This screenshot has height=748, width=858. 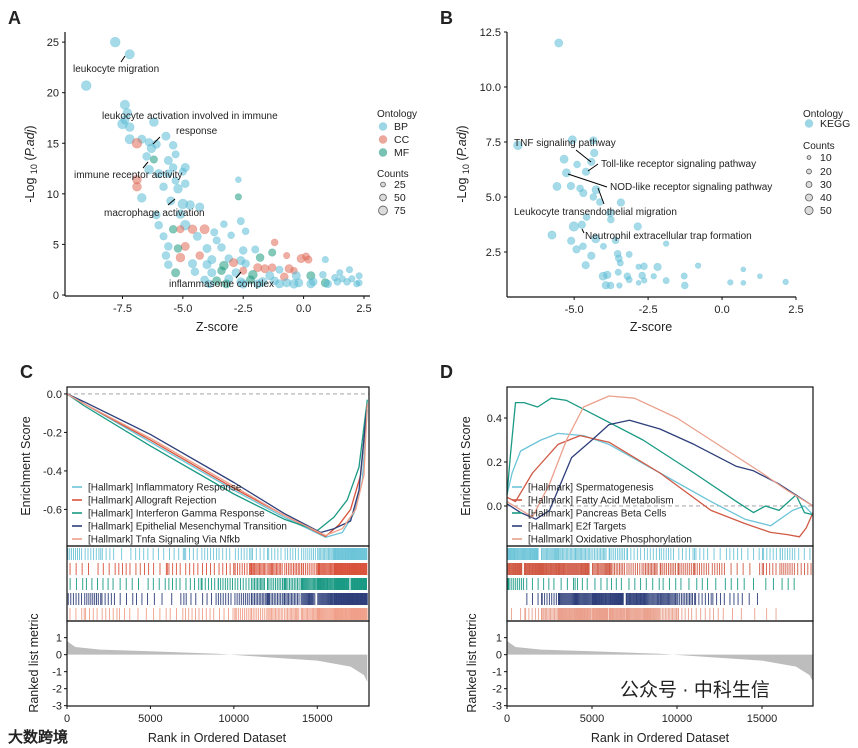 What do you see at coordinates (651, 327) in the screenshot?
I see `x-axis-title: Z-score` at bounding box center [651, 327].